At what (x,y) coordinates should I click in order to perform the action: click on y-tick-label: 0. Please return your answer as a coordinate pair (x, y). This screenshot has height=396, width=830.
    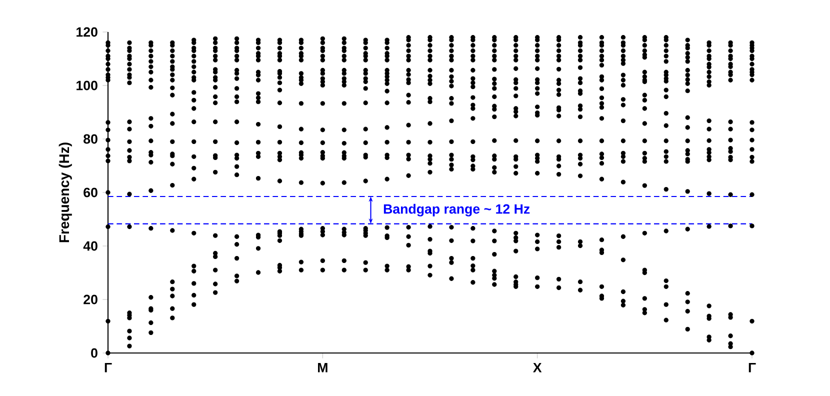
    Looking at the image, I should click on (94, 353).